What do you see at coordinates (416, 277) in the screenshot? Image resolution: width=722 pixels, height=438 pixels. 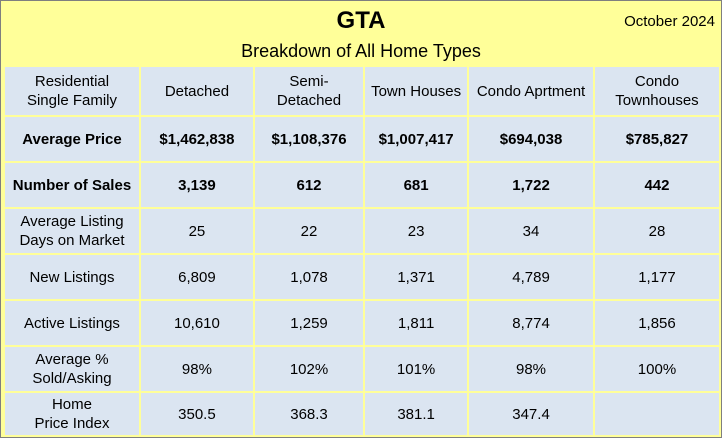 I see `table-cell: 1,371` at bounding box center [416, 277].